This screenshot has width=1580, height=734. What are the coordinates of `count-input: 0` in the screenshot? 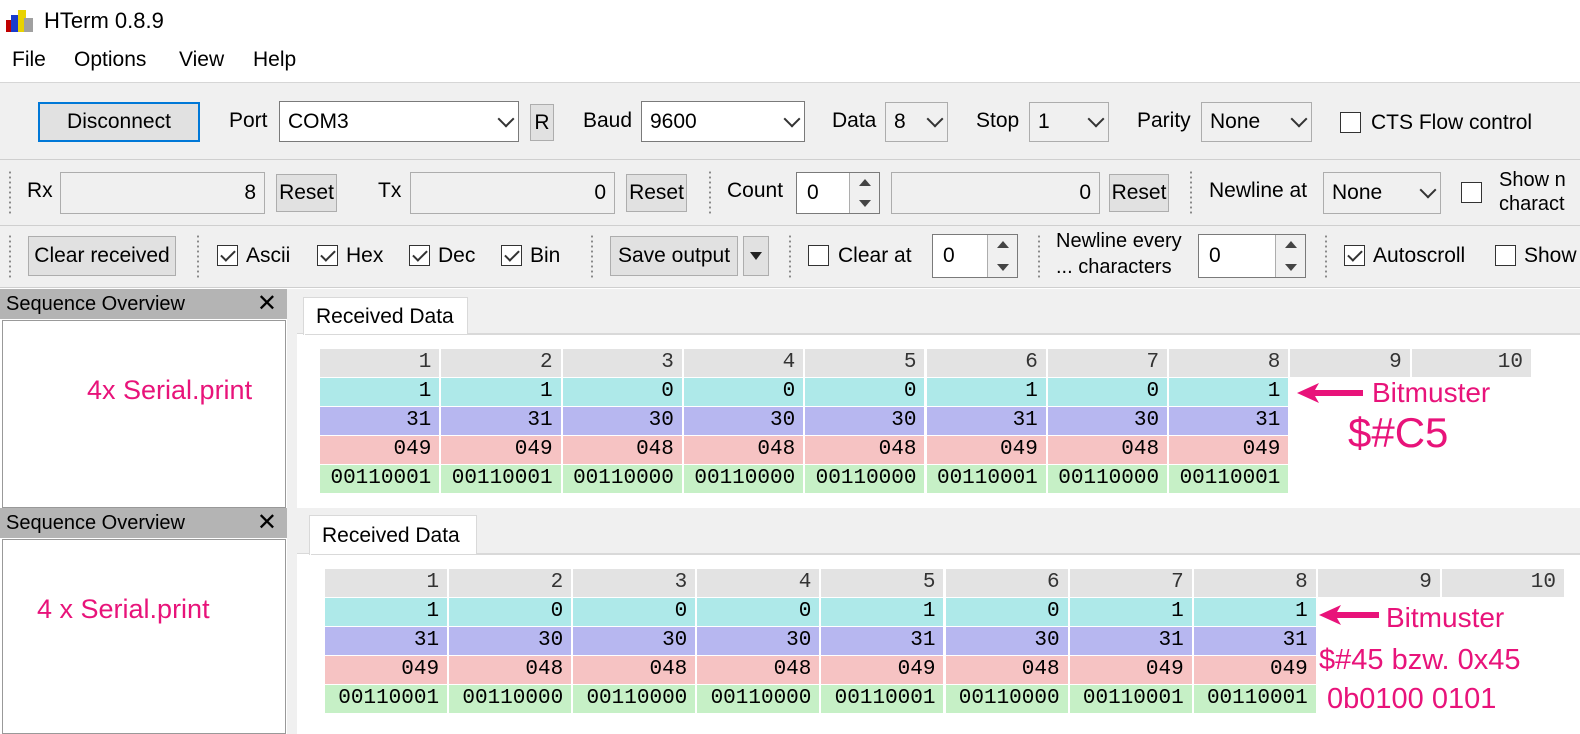 It's located at (838, 193).